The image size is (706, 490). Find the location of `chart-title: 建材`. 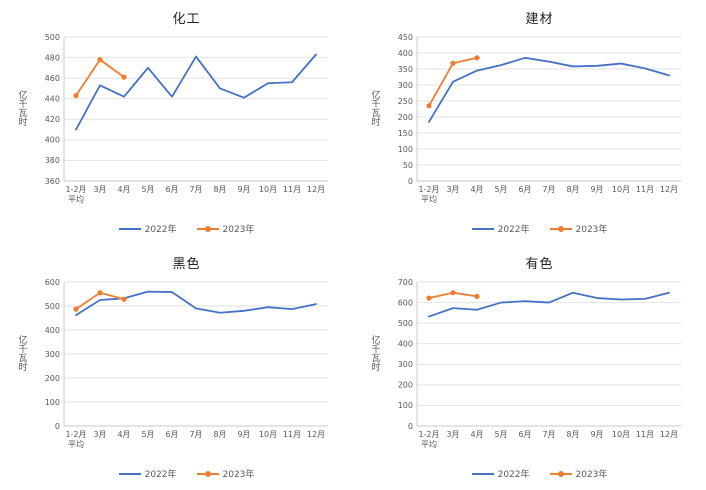

chart-title: 建材 is located at coordinates (539, 19).